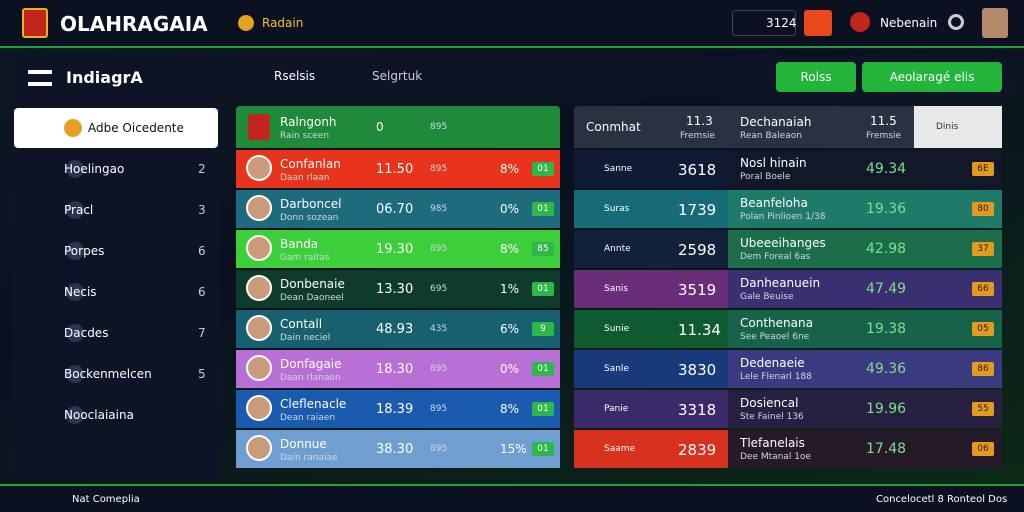  What do you see at coordinates (775, 337) in the screenshot?
I see `opponent-sub: See Peaoel 6ne` at bounding box center [775, 337].